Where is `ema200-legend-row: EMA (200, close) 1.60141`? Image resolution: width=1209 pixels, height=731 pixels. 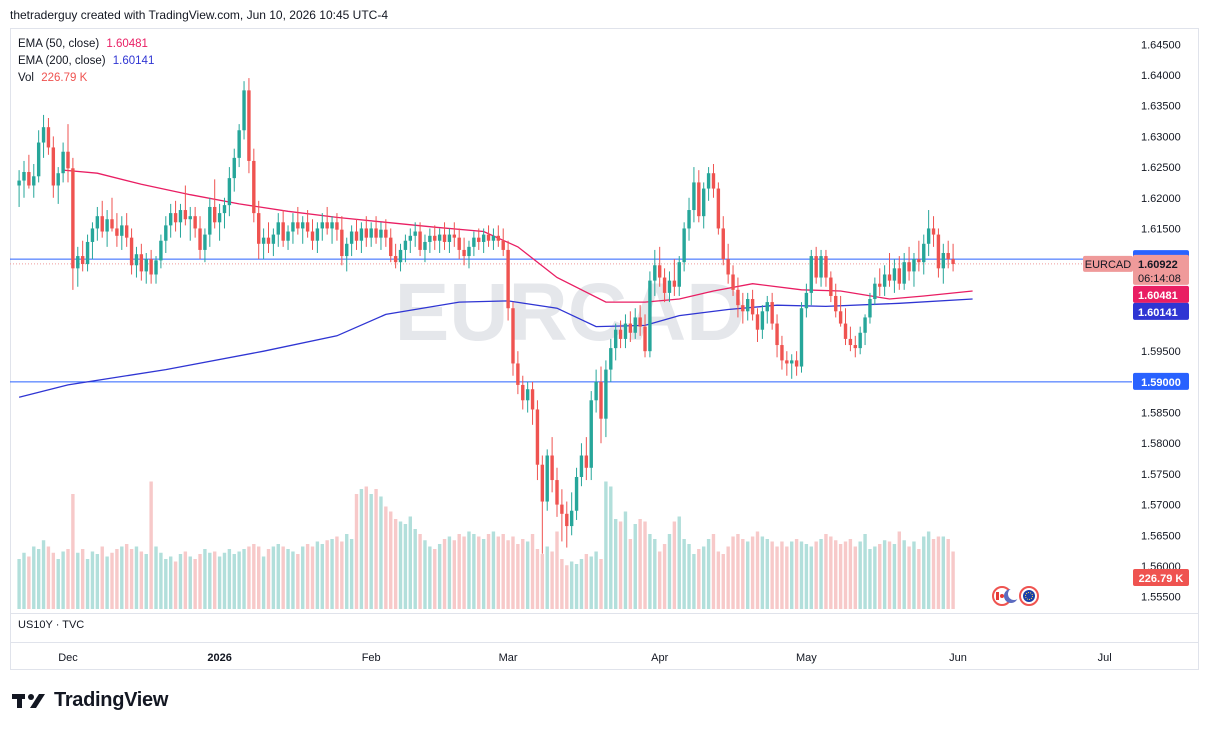 ema200-legend-row: EMA (200, close) 1.60141 is located at coordinates (86, 61).